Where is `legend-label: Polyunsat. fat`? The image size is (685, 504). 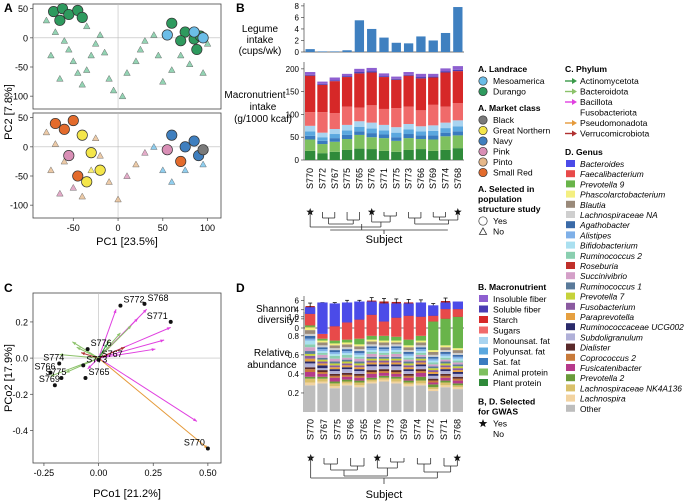
legend-label: Polyunsat. fat is located at coordinates (519, 352).